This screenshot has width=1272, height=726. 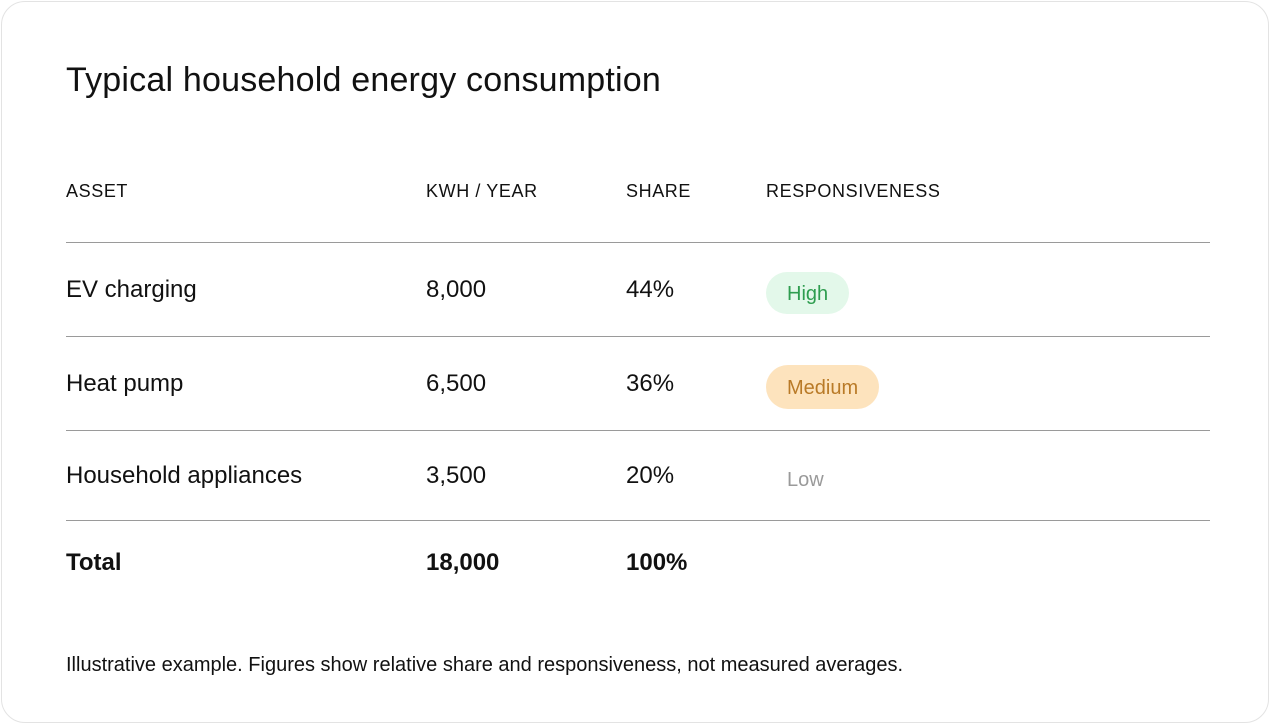 I want to click on header-responsiveness: RESPONSIVENESS, so click(x=853, y=191).